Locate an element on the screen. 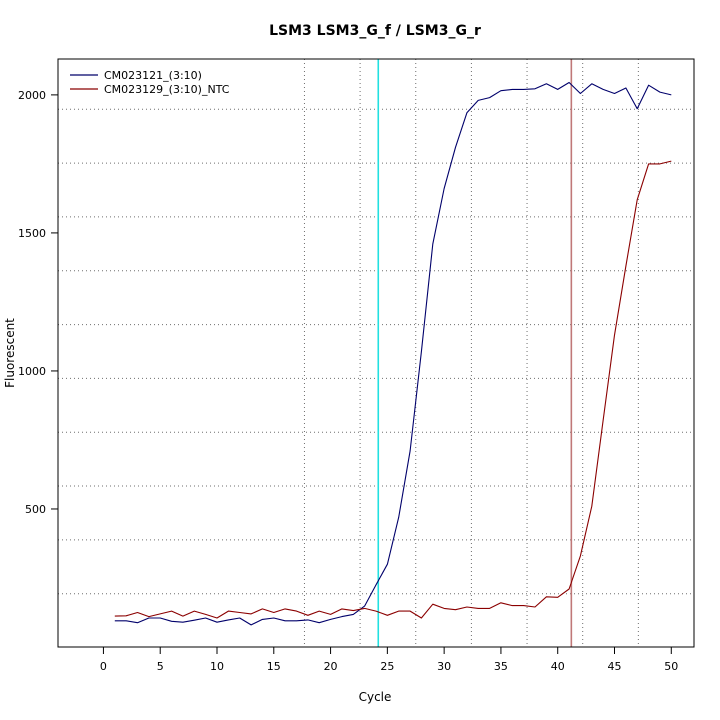  y-axis-label: Fluorescent is located at coordinates (10, 353).